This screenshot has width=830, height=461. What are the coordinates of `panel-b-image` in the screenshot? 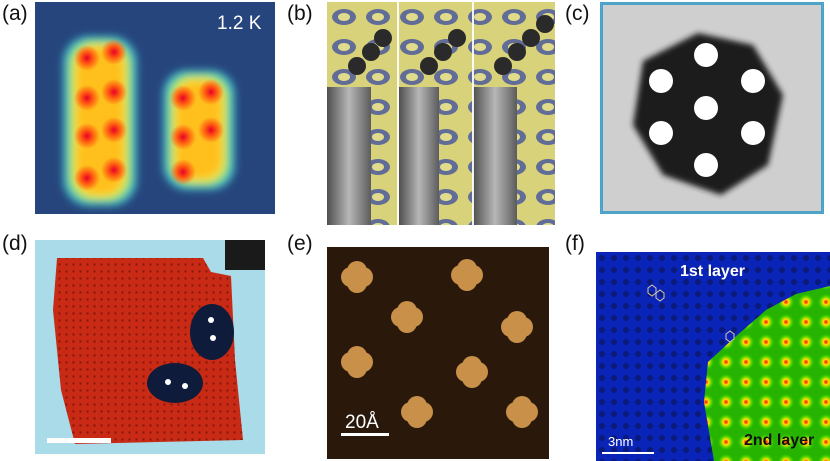 It's located at (441, 113).